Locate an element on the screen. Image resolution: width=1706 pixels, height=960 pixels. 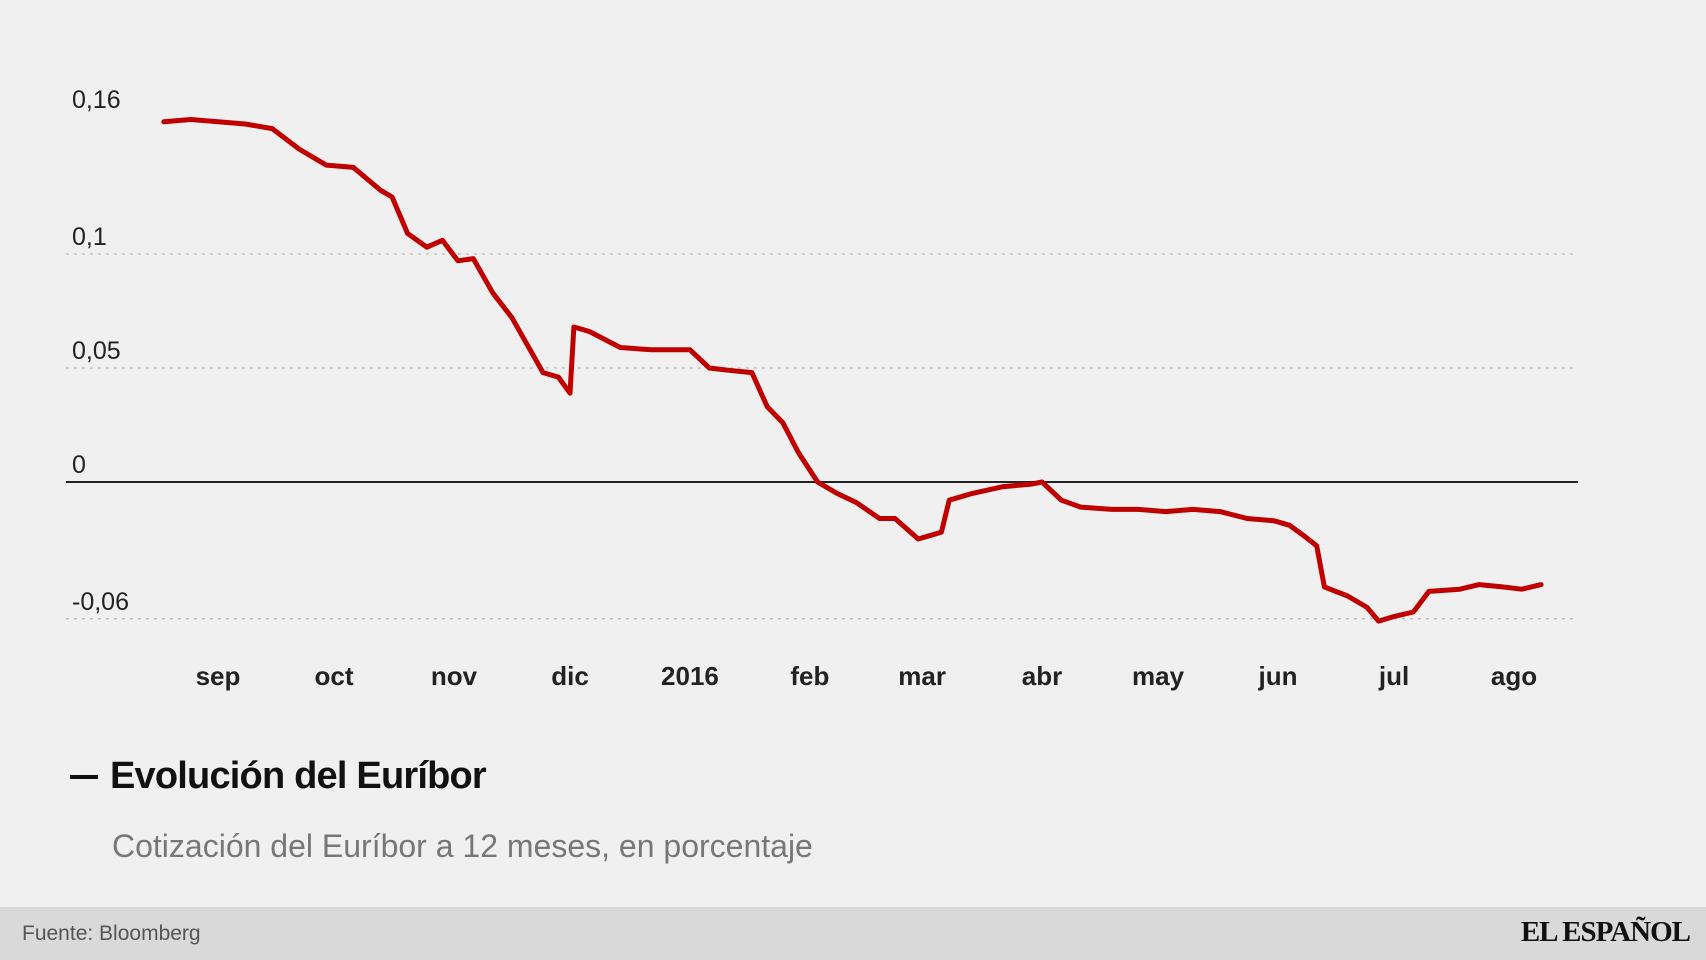
y-tick-label-2: 0,05 is located at coordinates (96, 351).